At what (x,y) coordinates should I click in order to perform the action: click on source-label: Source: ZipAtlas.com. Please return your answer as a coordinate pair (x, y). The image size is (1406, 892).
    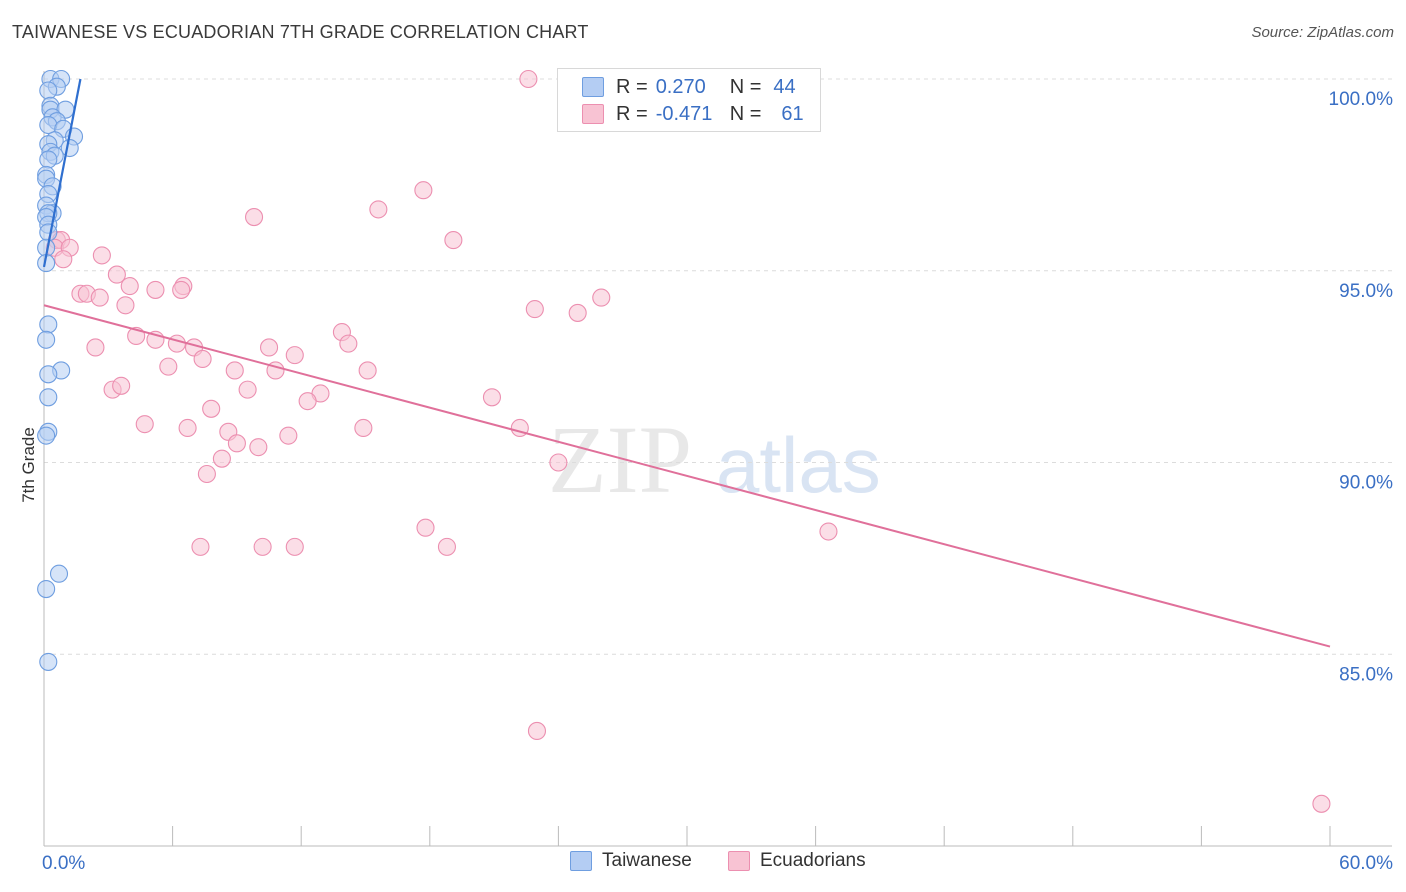
    Looking at the image, I should click on (1322, 32).